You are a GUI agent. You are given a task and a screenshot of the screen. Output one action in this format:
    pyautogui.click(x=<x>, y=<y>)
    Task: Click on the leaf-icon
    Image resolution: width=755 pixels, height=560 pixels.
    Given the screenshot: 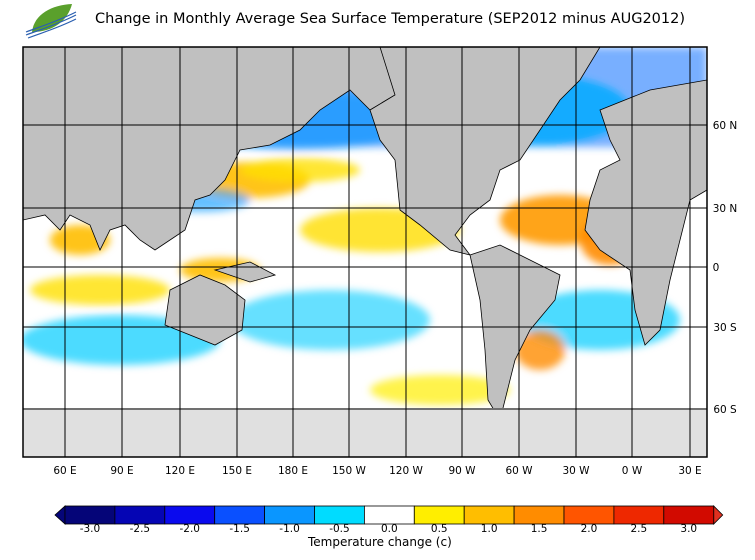 What is the action you would take?
    pyautogui.click(x=52, y=18)
    